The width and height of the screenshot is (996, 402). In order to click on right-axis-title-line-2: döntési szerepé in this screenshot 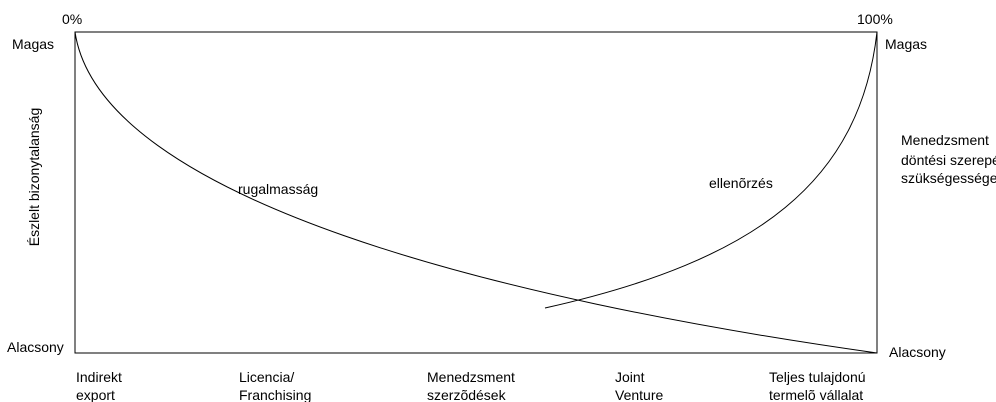, I will do `click(948, 160)`.